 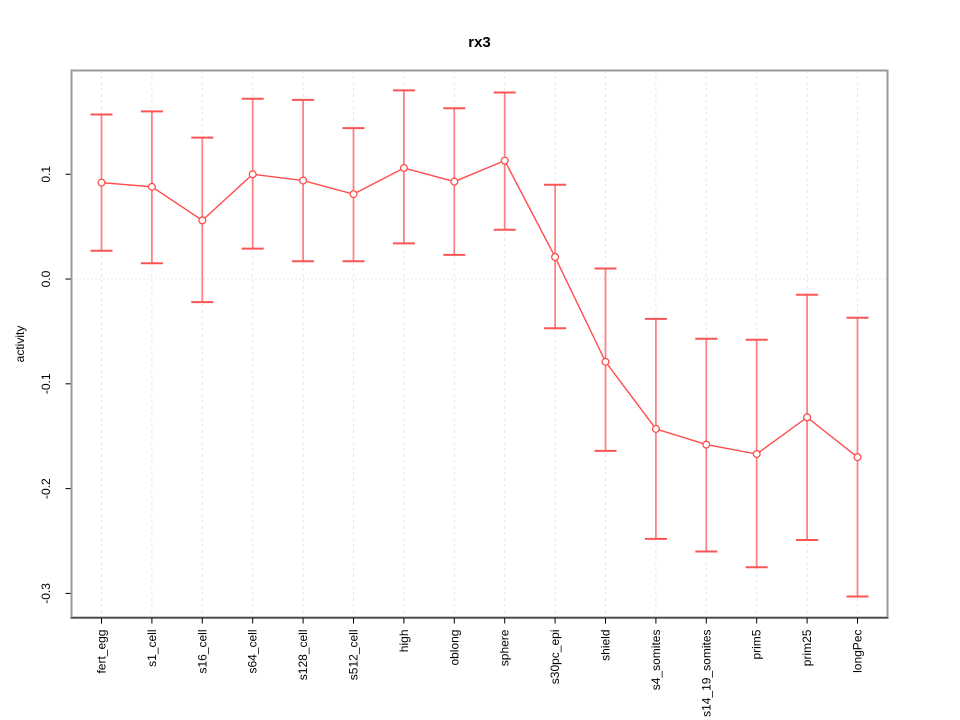 What do you see at coordinates (479, 42) in the screenshot?
I see `chart-title: rx3` at bounding box center [479, 42].